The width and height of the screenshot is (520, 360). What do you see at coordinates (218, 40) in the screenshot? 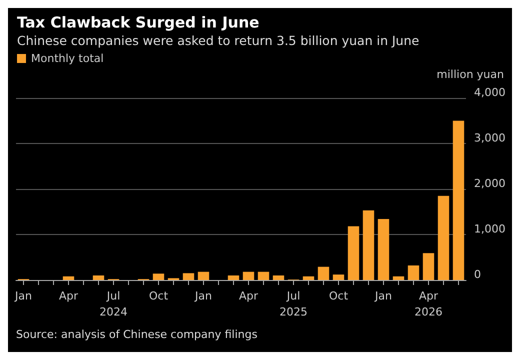
I see `chart-subtitle: Chinese companies were asked to return 3.5 billion yuan in June` at bounding box center [218, 40].